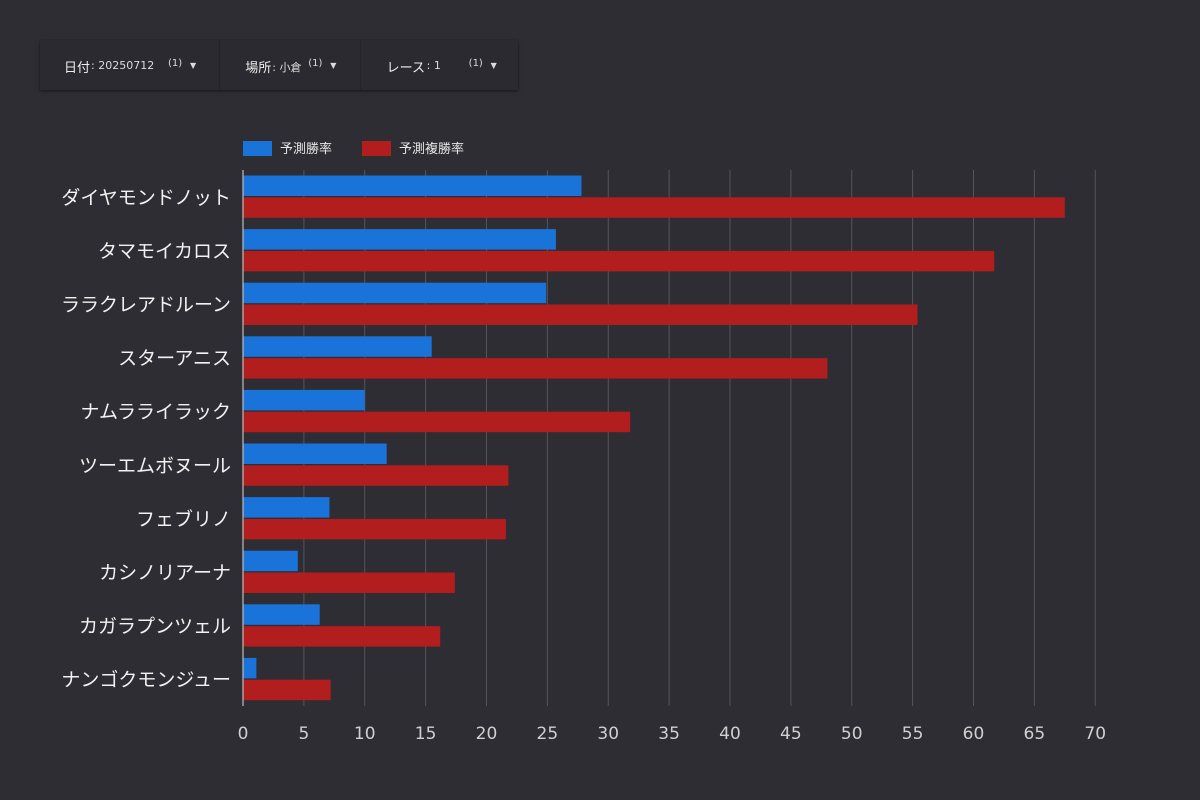  Describe the element at coordinates (913, 734) in the screenshot. I see `x-tick-label: 55` at that location.